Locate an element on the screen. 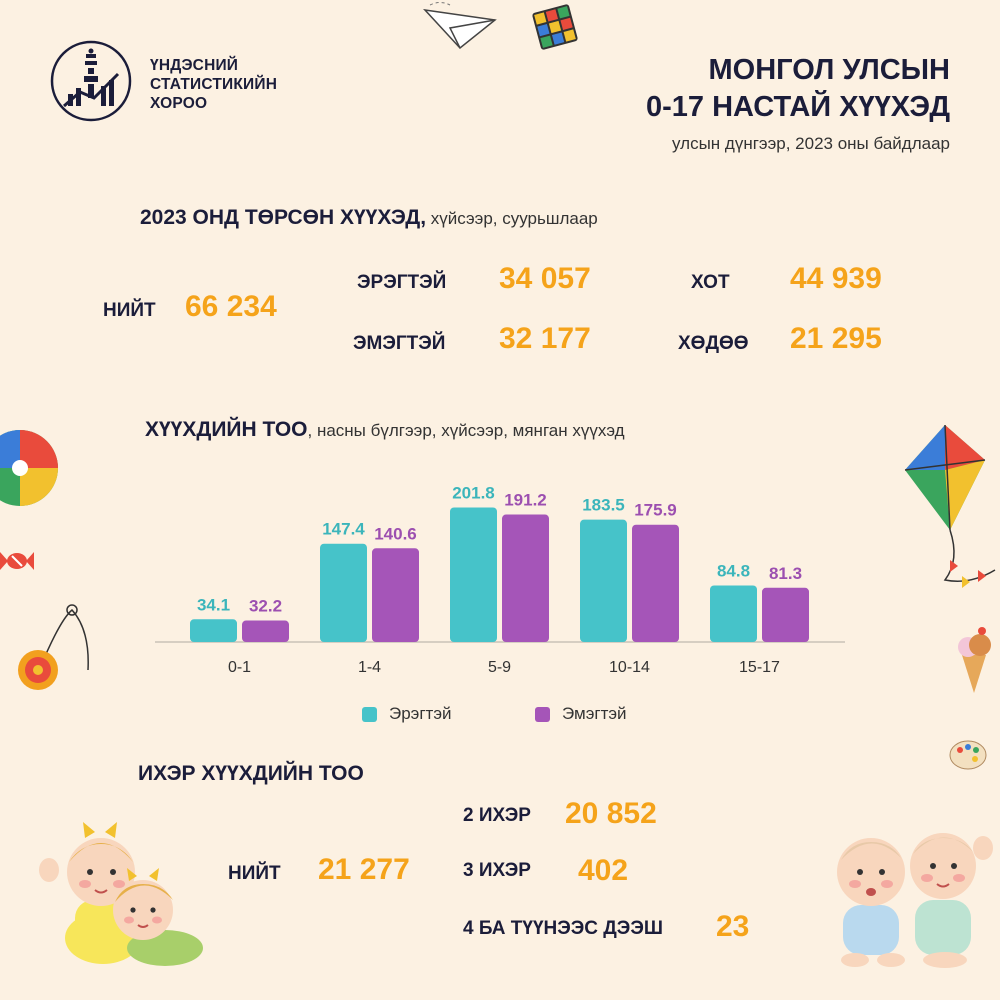 The width and height of the screenshot is (1000, 1000). babies-left-illustration is located at coordinates (121, 894).